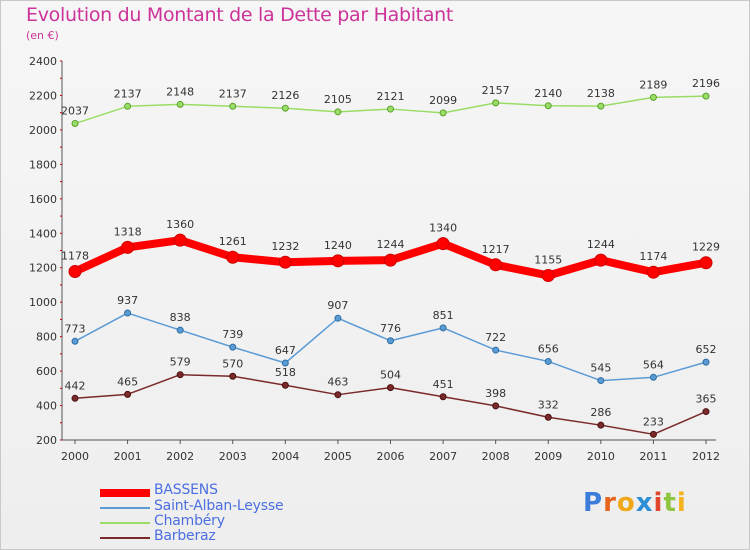 This screenshot has height=550, width=750. Describe the element at coordinates (548, 404) in the screenshot. I see `data-label-barberaz: 332` at that location.